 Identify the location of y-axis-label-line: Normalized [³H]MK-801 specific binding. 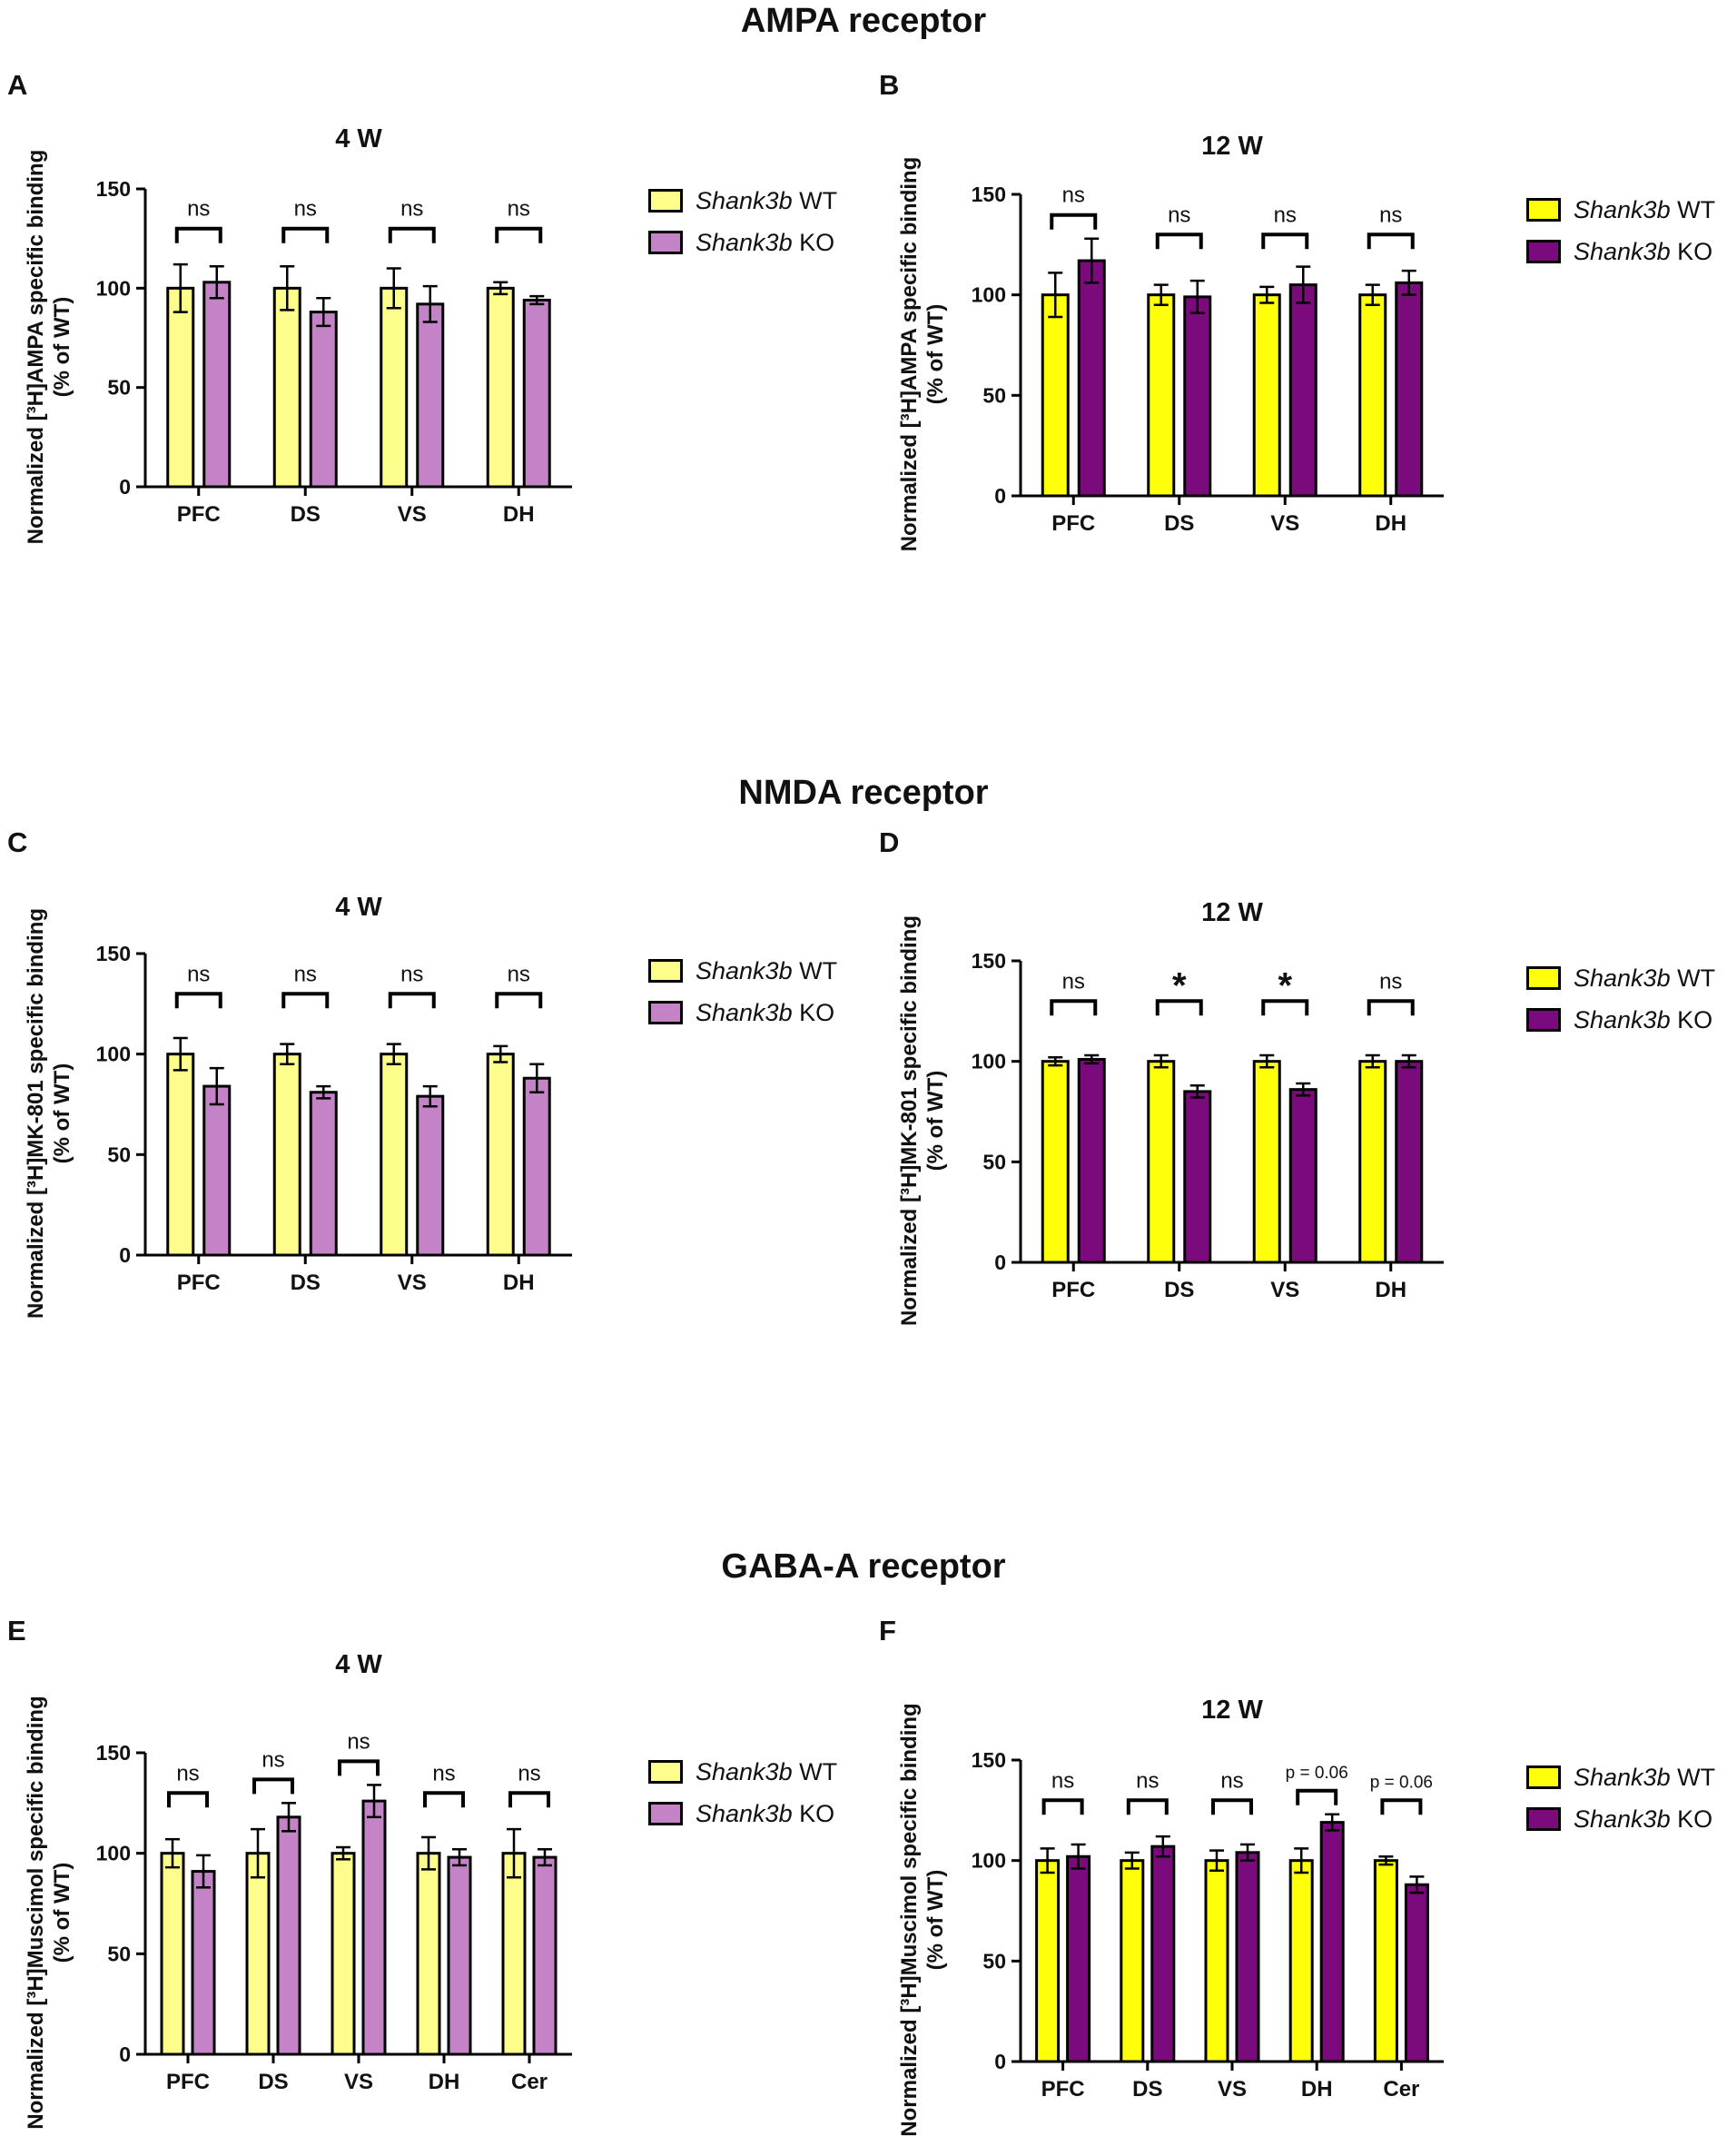
(909, 1120).